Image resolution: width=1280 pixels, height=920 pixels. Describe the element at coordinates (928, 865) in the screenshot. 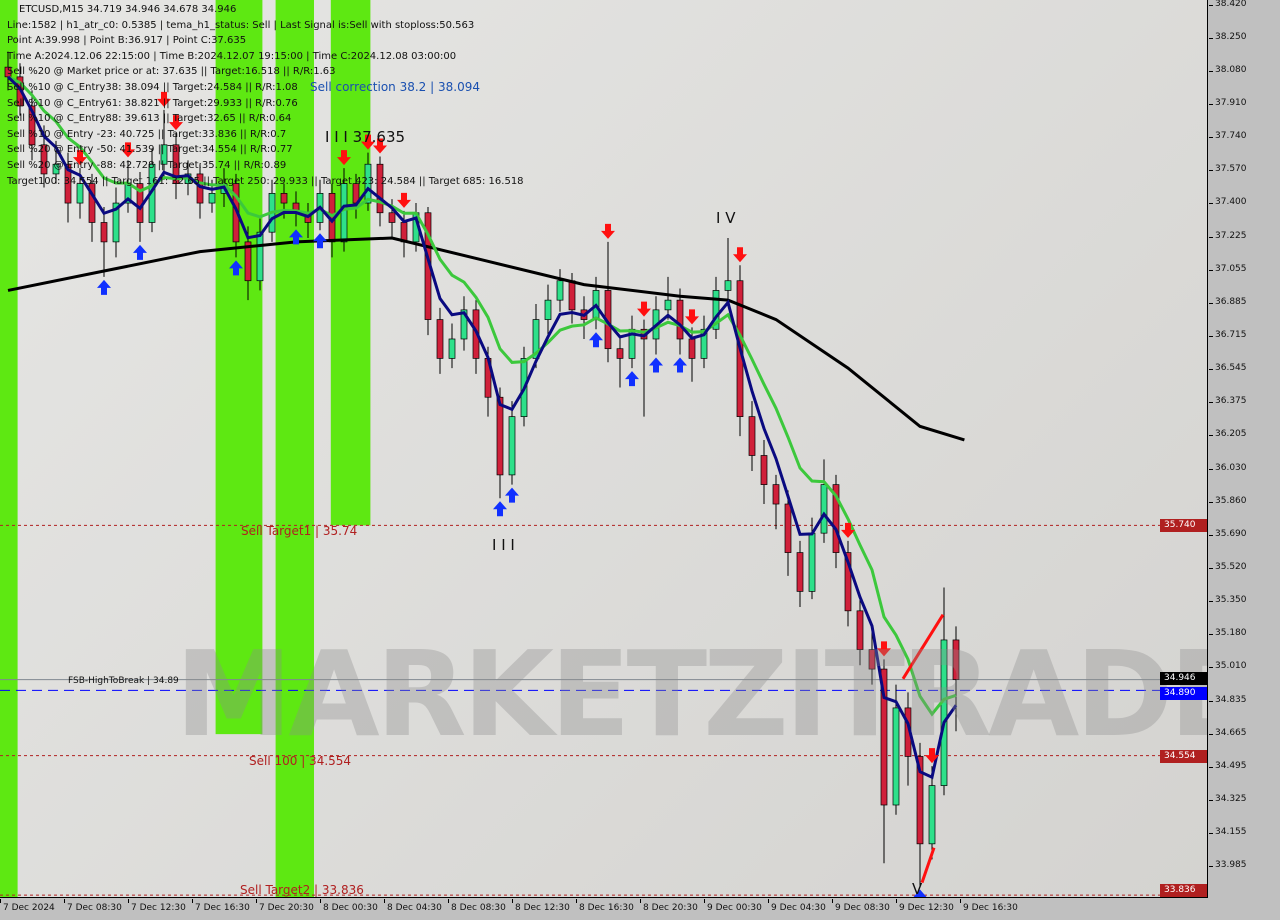

I see `trend-line` at that location.